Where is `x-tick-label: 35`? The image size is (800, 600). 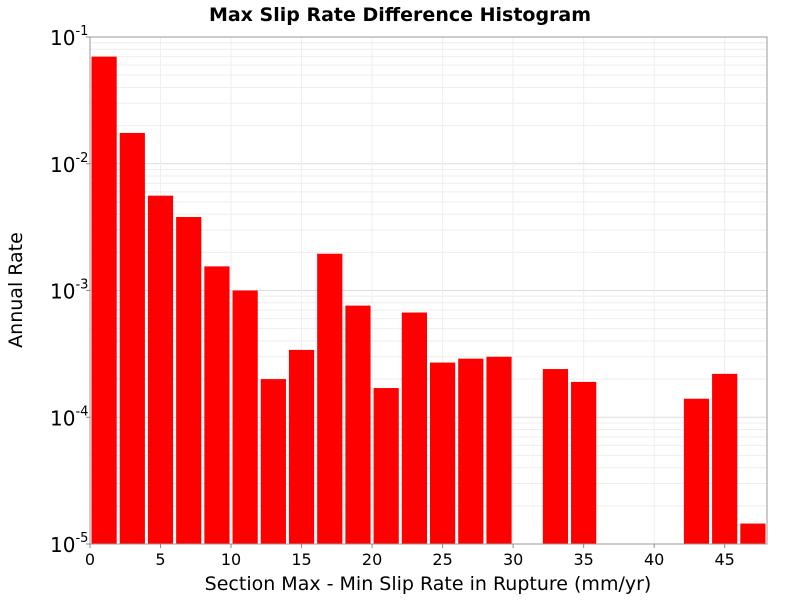 x-tick-label: 35 is located at coordinates (583, 559).